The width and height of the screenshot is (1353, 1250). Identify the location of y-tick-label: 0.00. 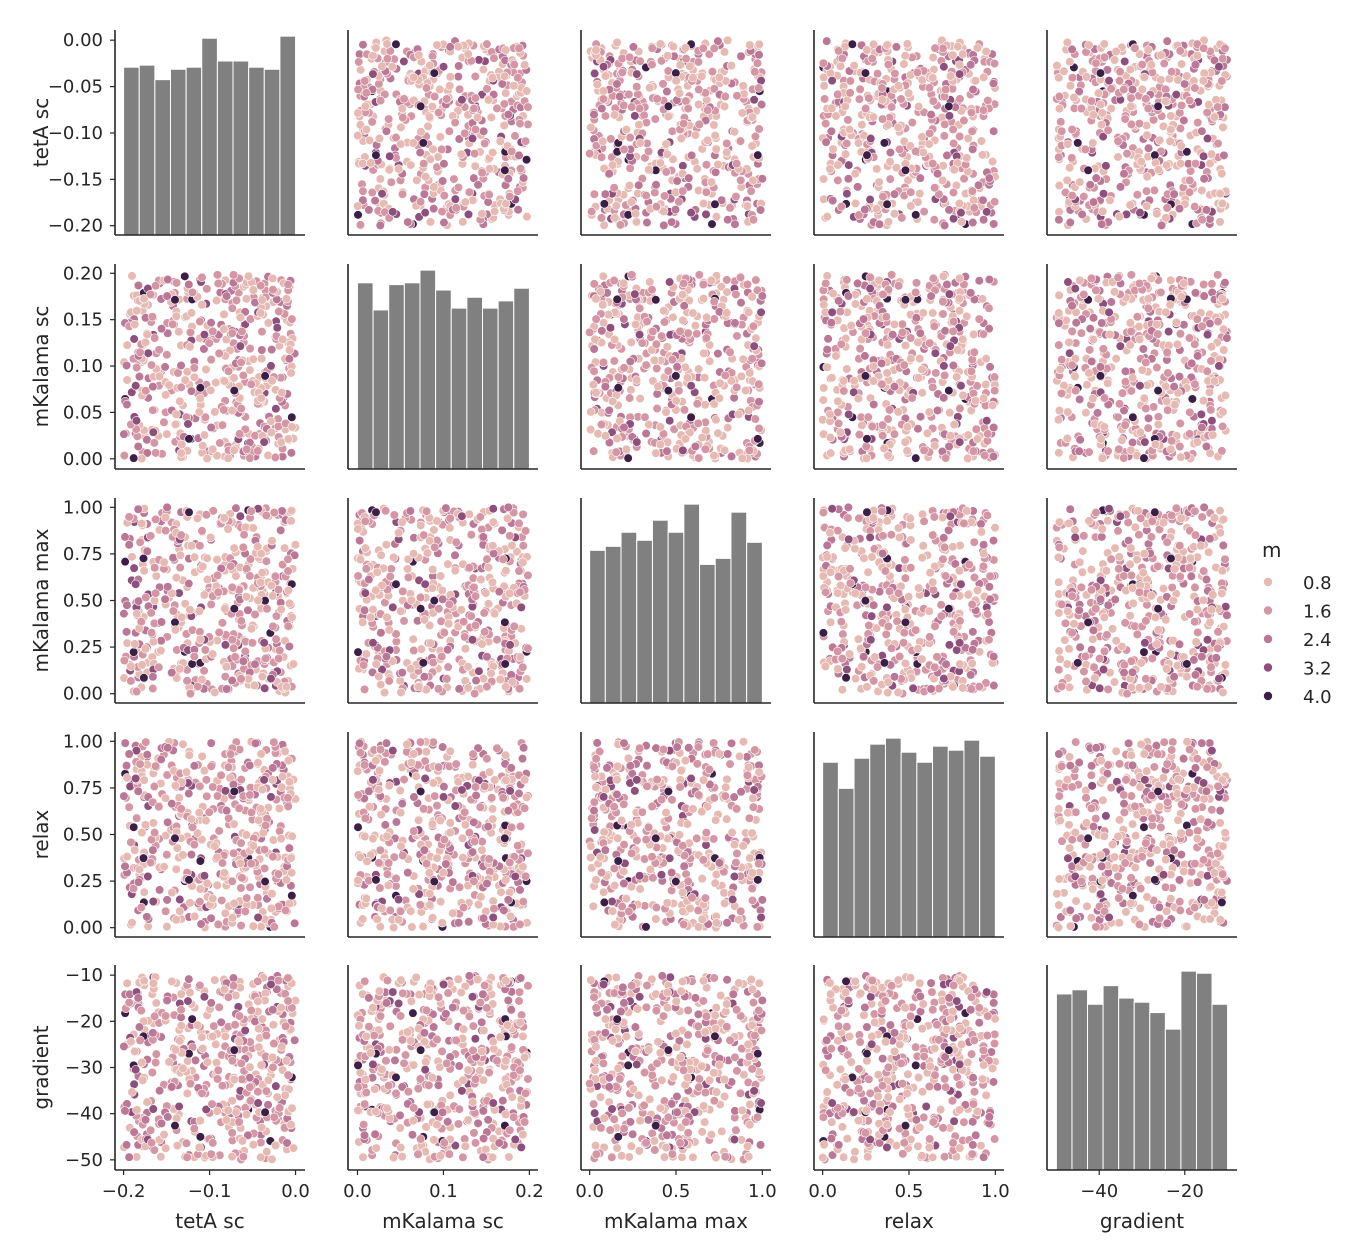
(83, 40).